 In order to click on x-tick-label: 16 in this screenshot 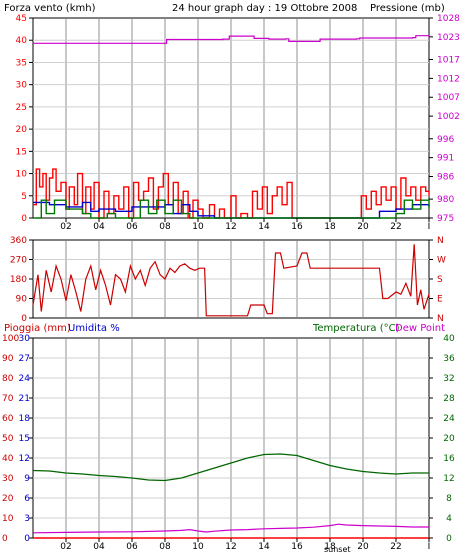, I will do `click(297, 227)`.